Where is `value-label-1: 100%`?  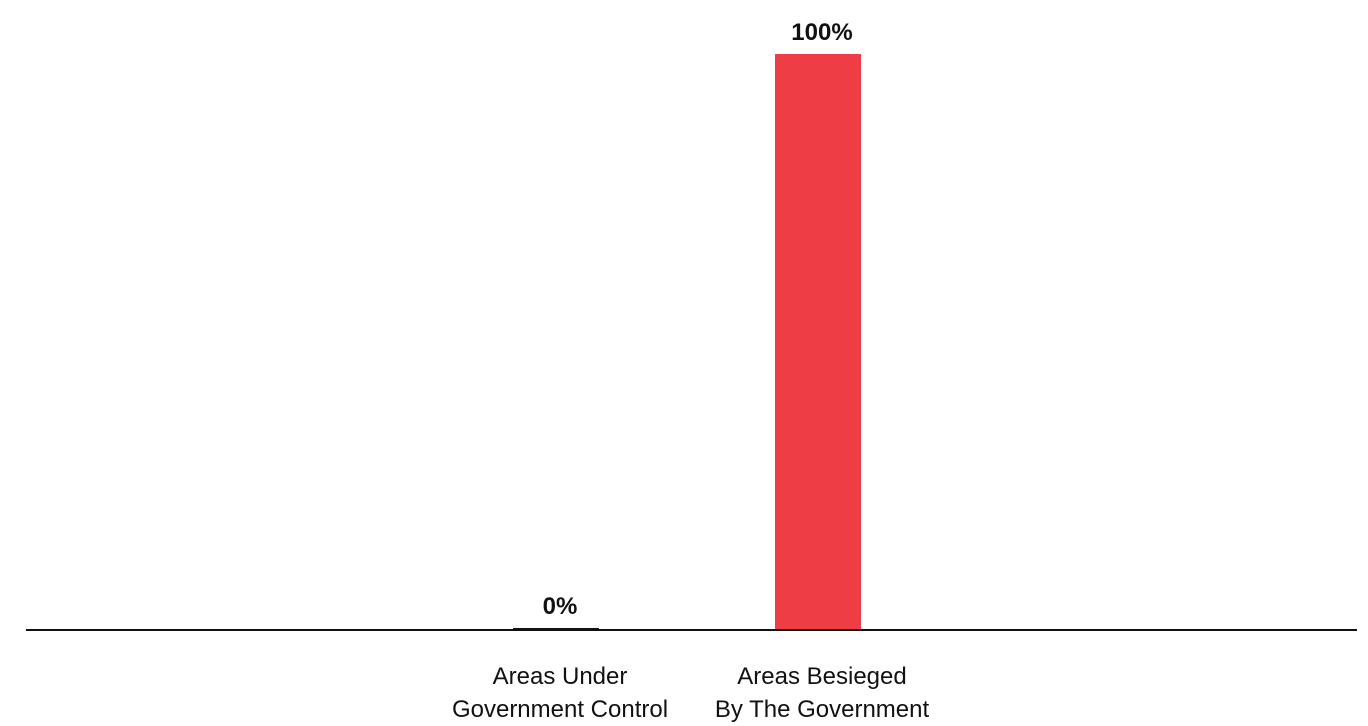
value-label-1: 100% is located at coordinates (821, 32).